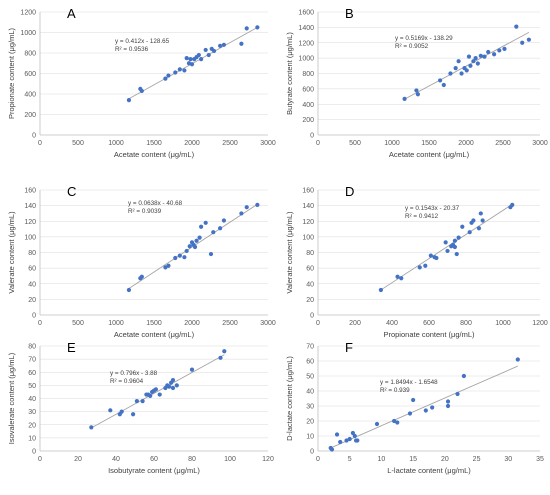 The height and width of the screenshot is (495, 550). What do you see at coordinates (78, 459) in the screenshot?
I see `x-tick-label: 20` at bounding box center [78, 459].